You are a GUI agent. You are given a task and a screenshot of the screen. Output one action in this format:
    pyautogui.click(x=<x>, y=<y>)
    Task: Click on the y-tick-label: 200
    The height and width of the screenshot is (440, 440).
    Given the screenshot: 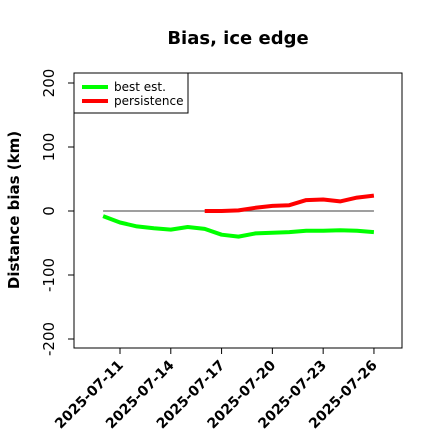 What is the action you would take?
    pyautogui.click(x=49, y=83)
    